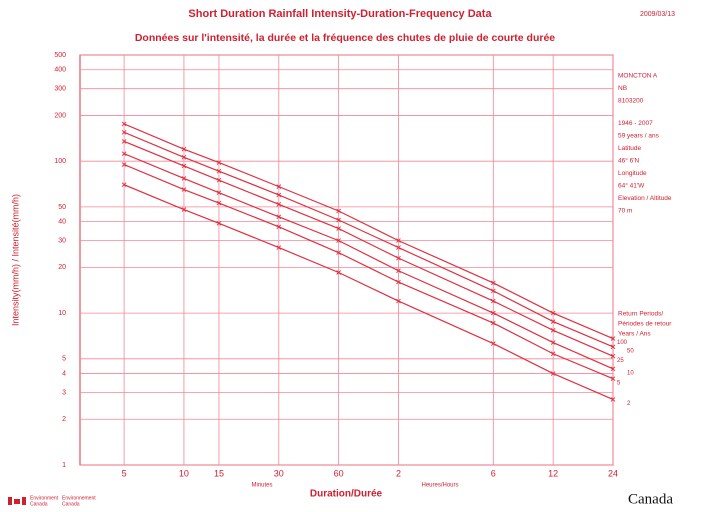 The height and width of the screenshot is (512, 709). I want to click on y-tick-label: 2, so click(64, 419).